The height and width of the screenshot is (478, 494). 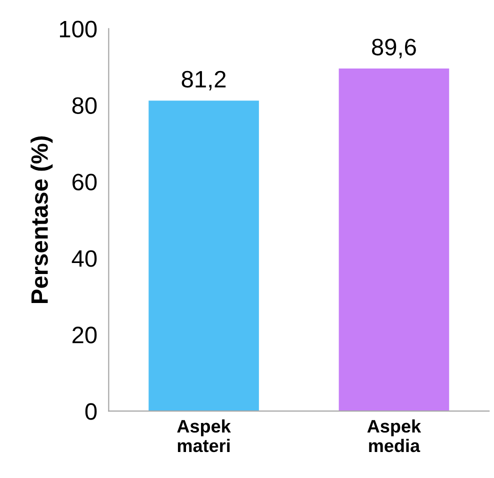 What do you see at coordinates (394, 435) in the screenshot?
I see `x-tick-label: Aspek media` at bounding box center [394, 435].